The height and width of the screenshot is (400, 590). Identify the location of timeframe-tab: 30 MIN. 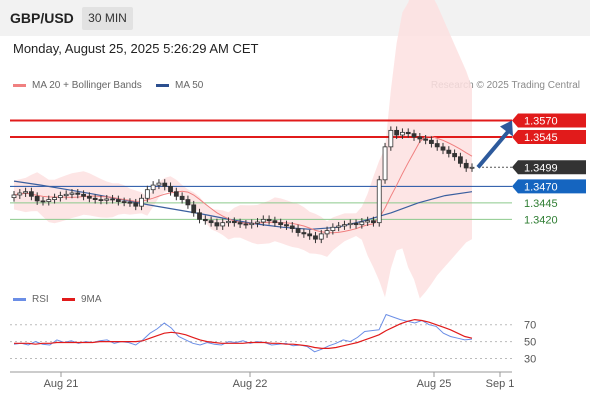
(107, 18).